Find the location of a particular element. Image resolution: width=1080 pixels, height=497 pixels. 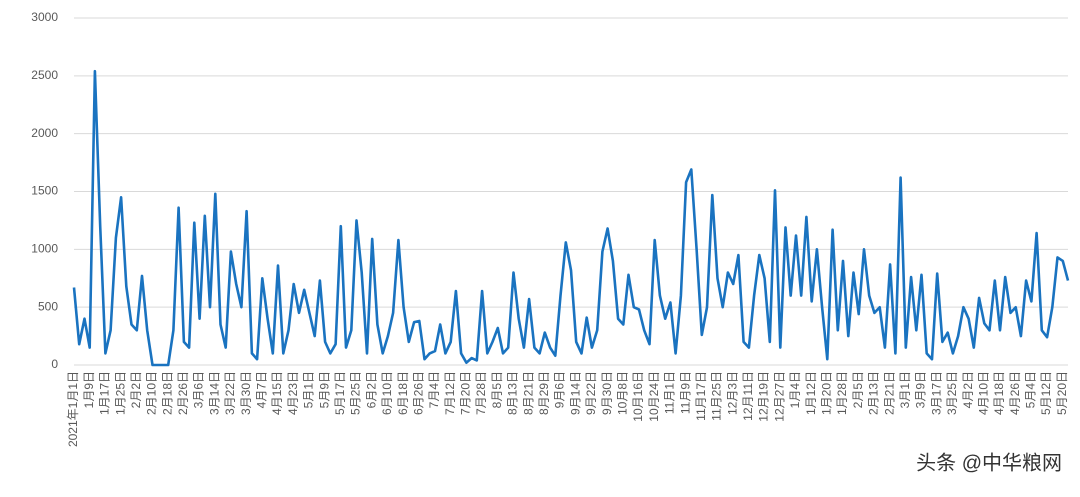

x-tick-label: 9月14日 is located at coordinates (575, 393).